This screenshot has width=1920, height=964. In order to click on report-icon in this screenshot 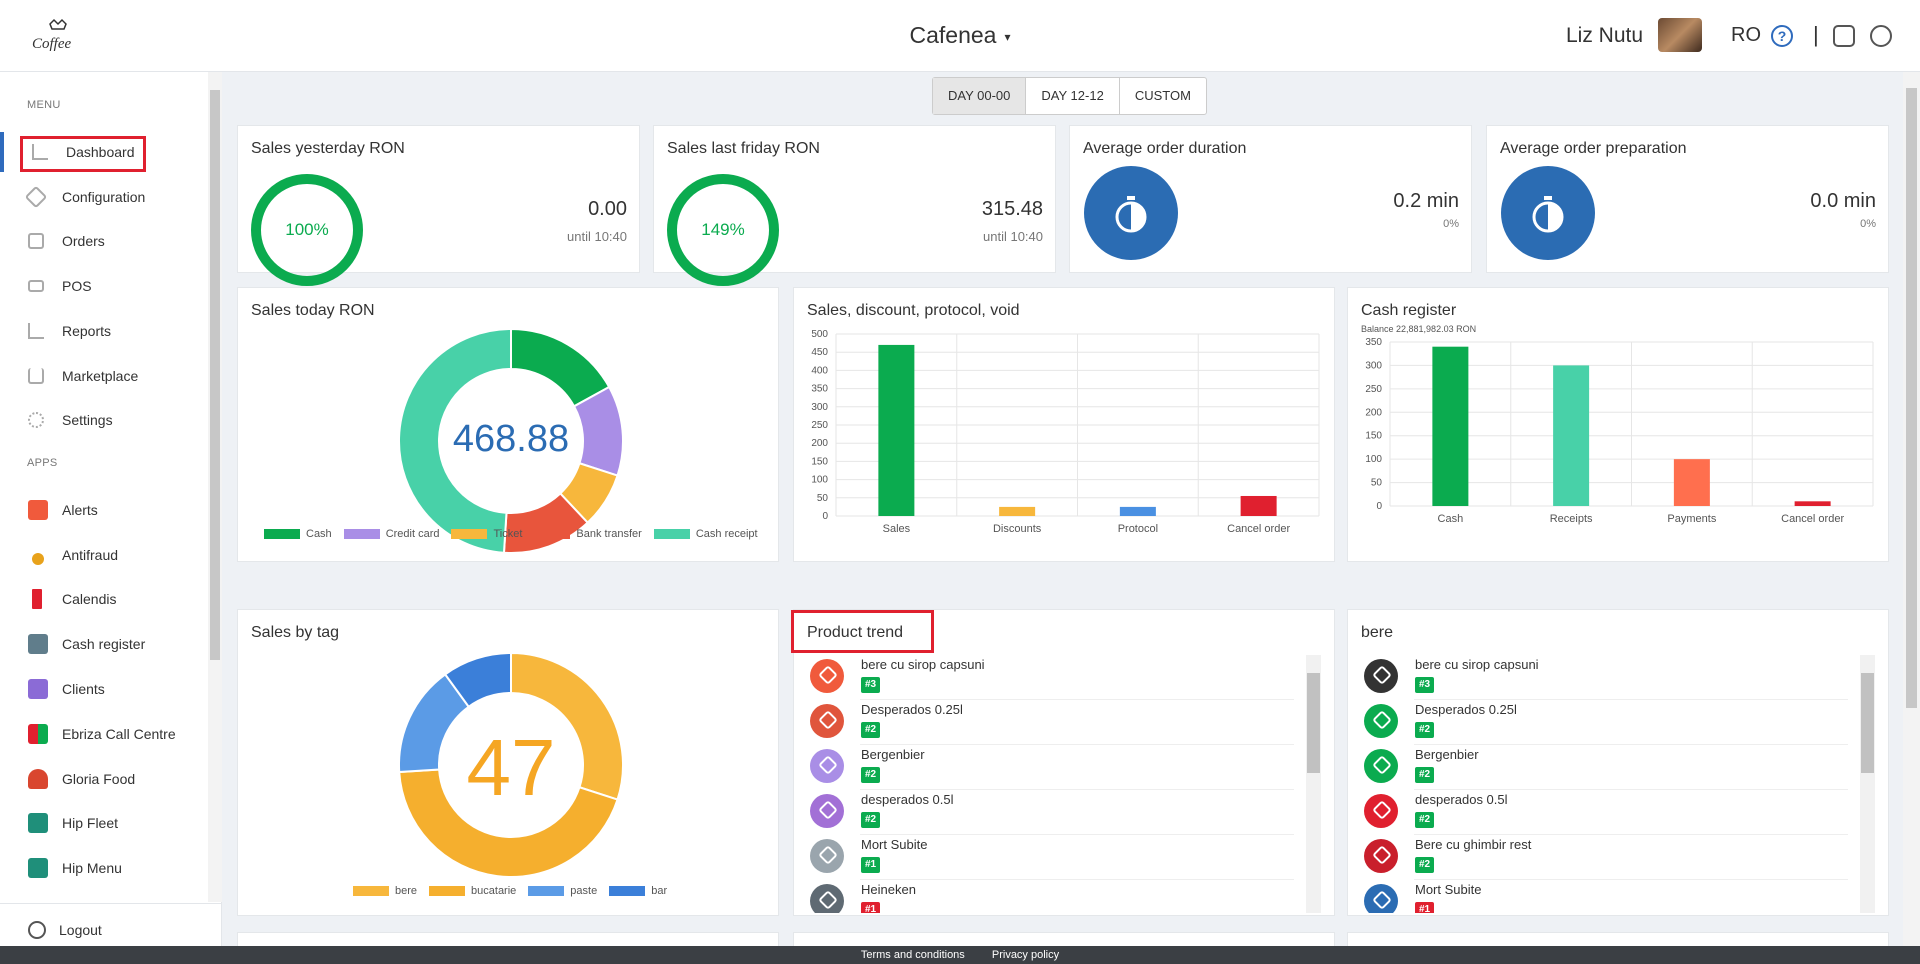, I will do `click(36, 331)`.